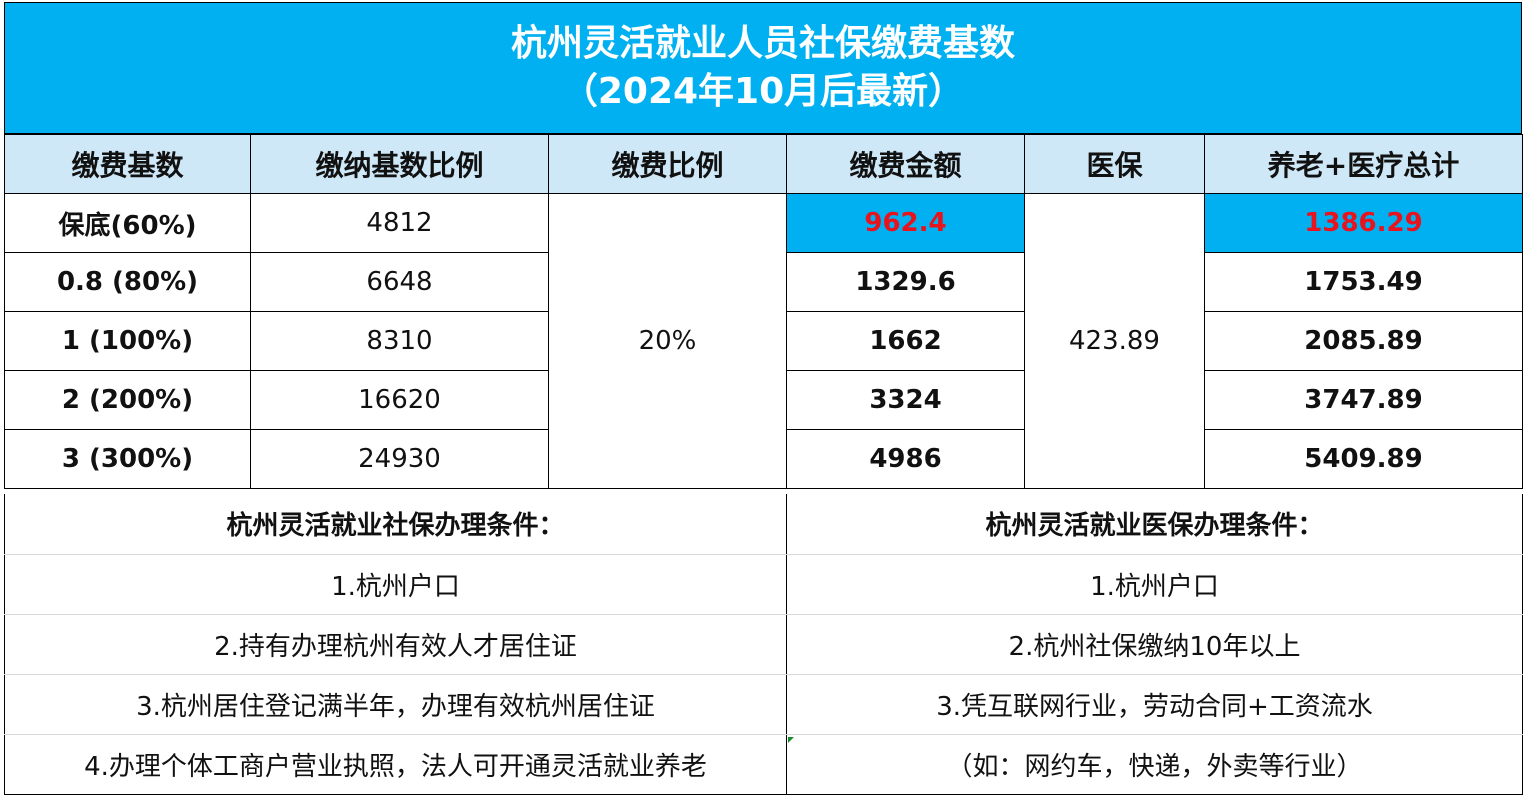 The width and height of the screenshot is (1526, 798). I want to click on cell-total: 1753.49, so click(1363, 282).